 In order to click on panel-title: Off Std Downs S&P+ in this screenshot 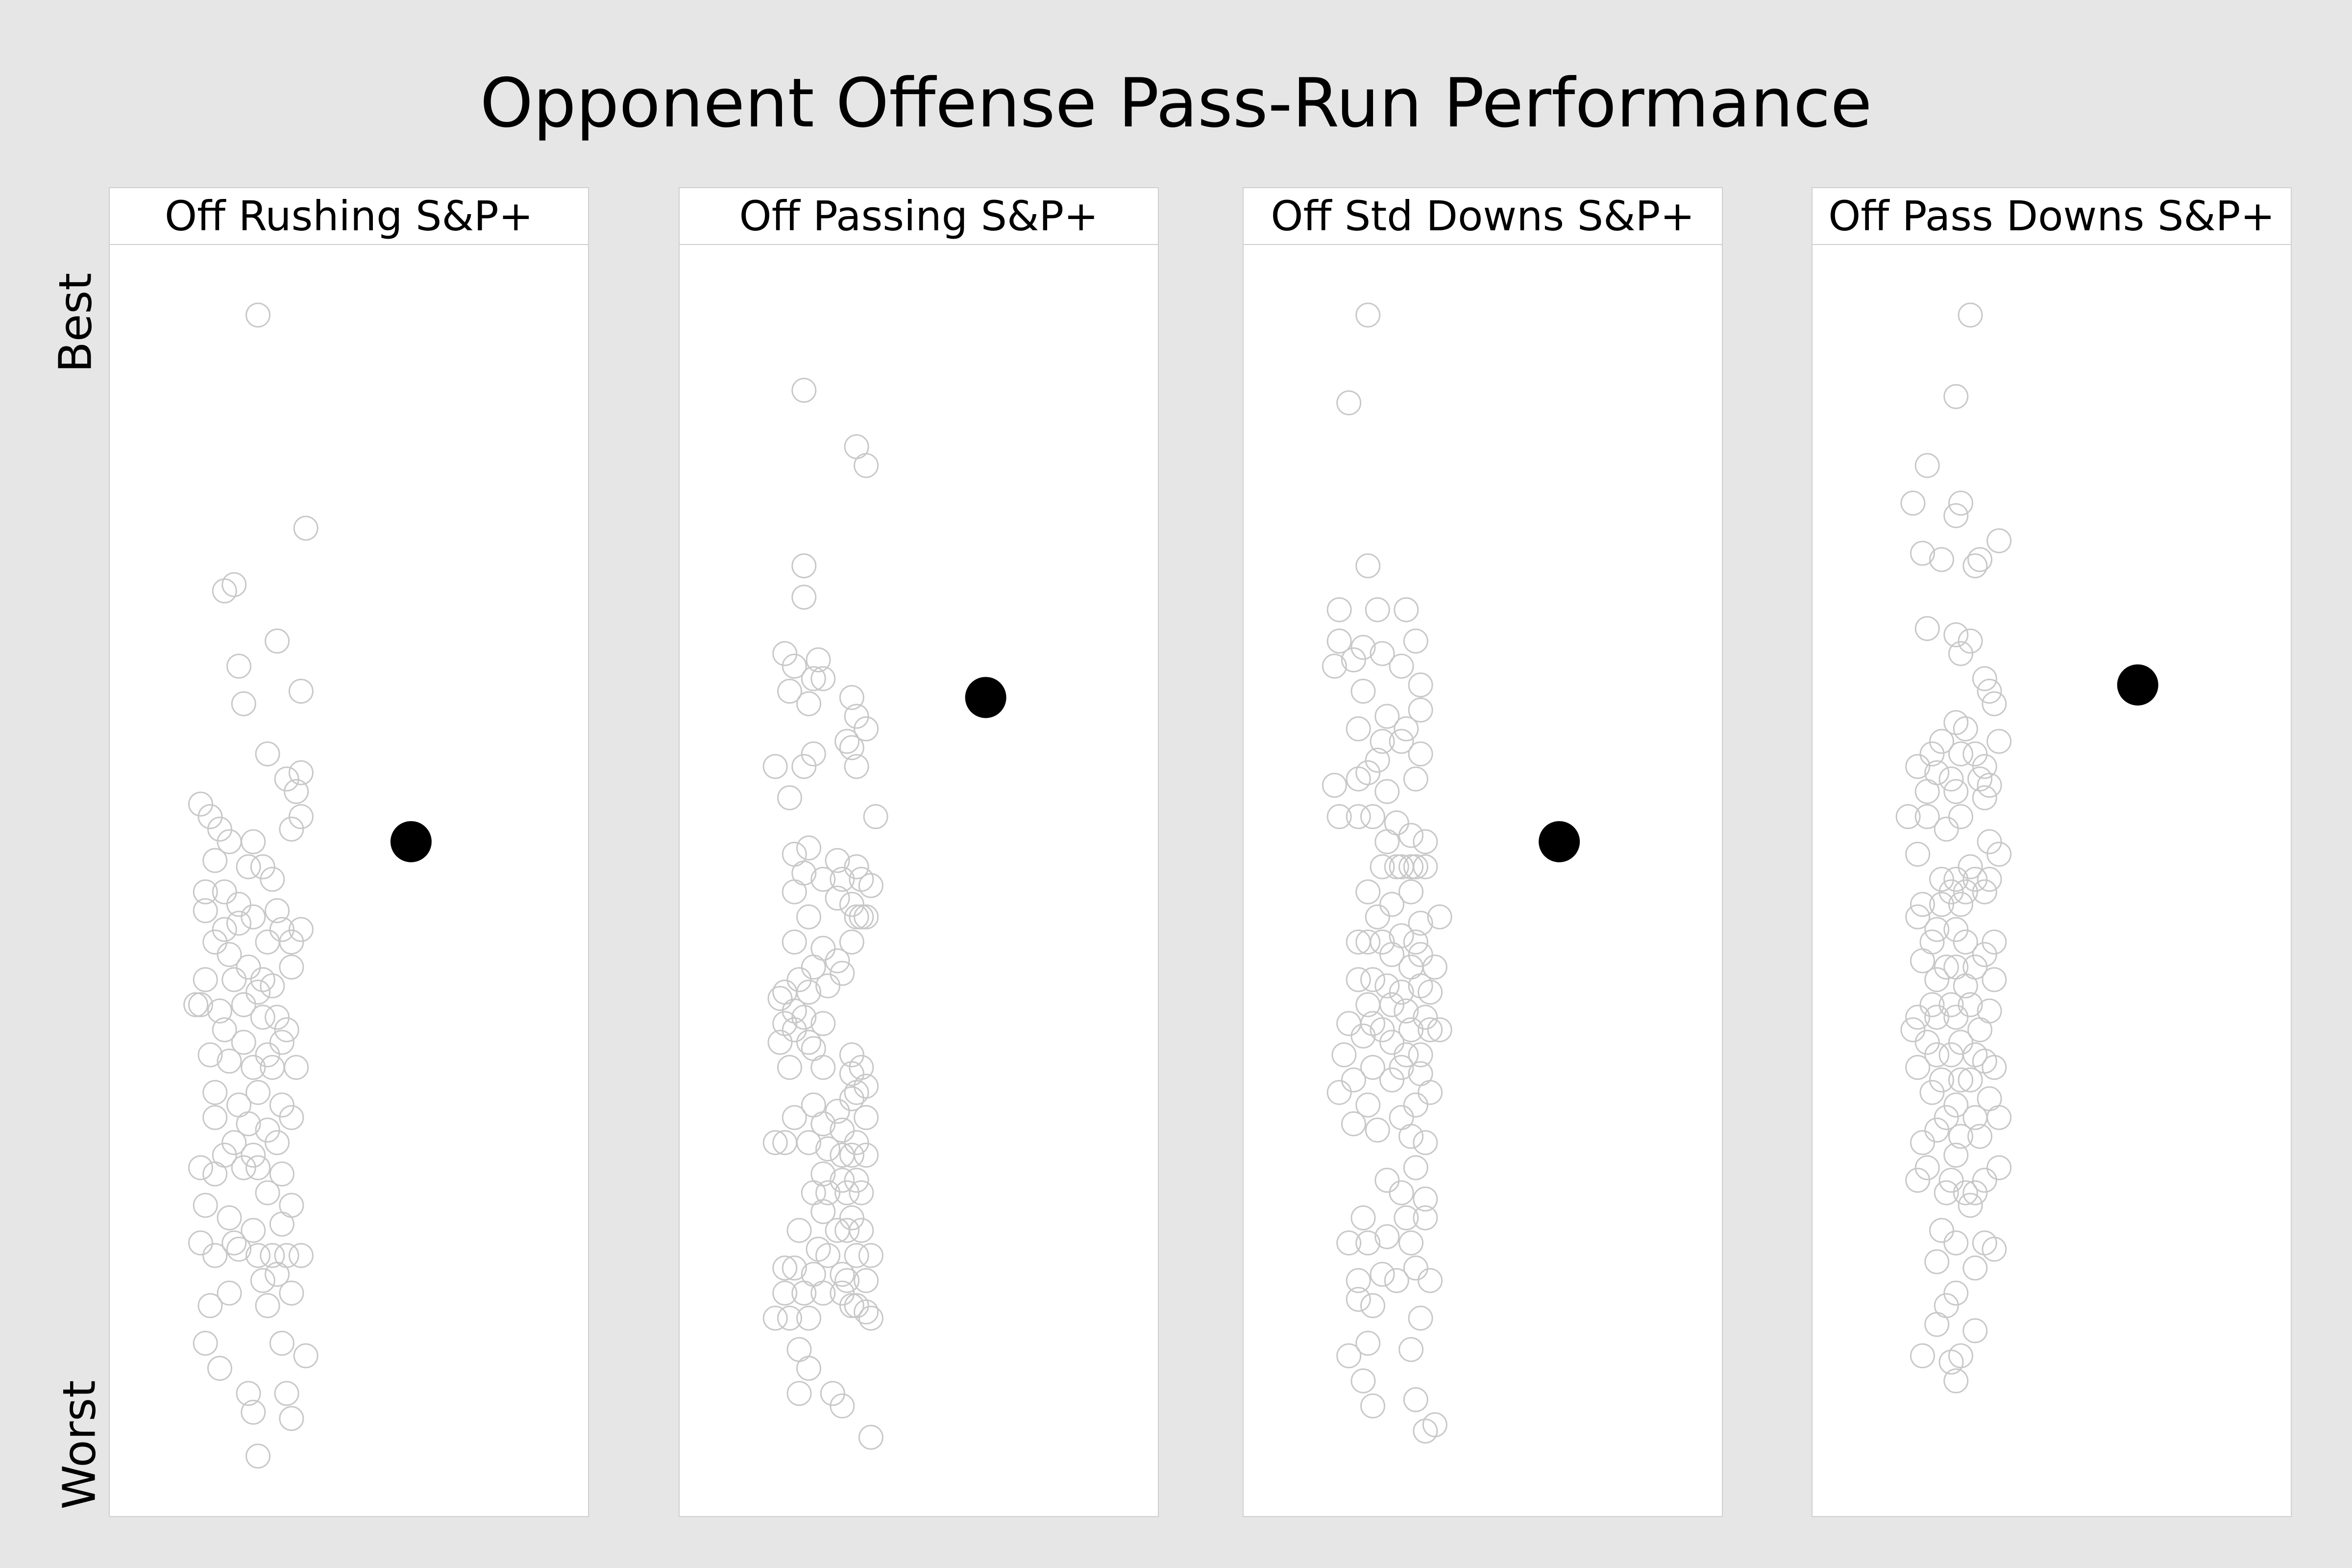, I will do `click(1483, 217)`.